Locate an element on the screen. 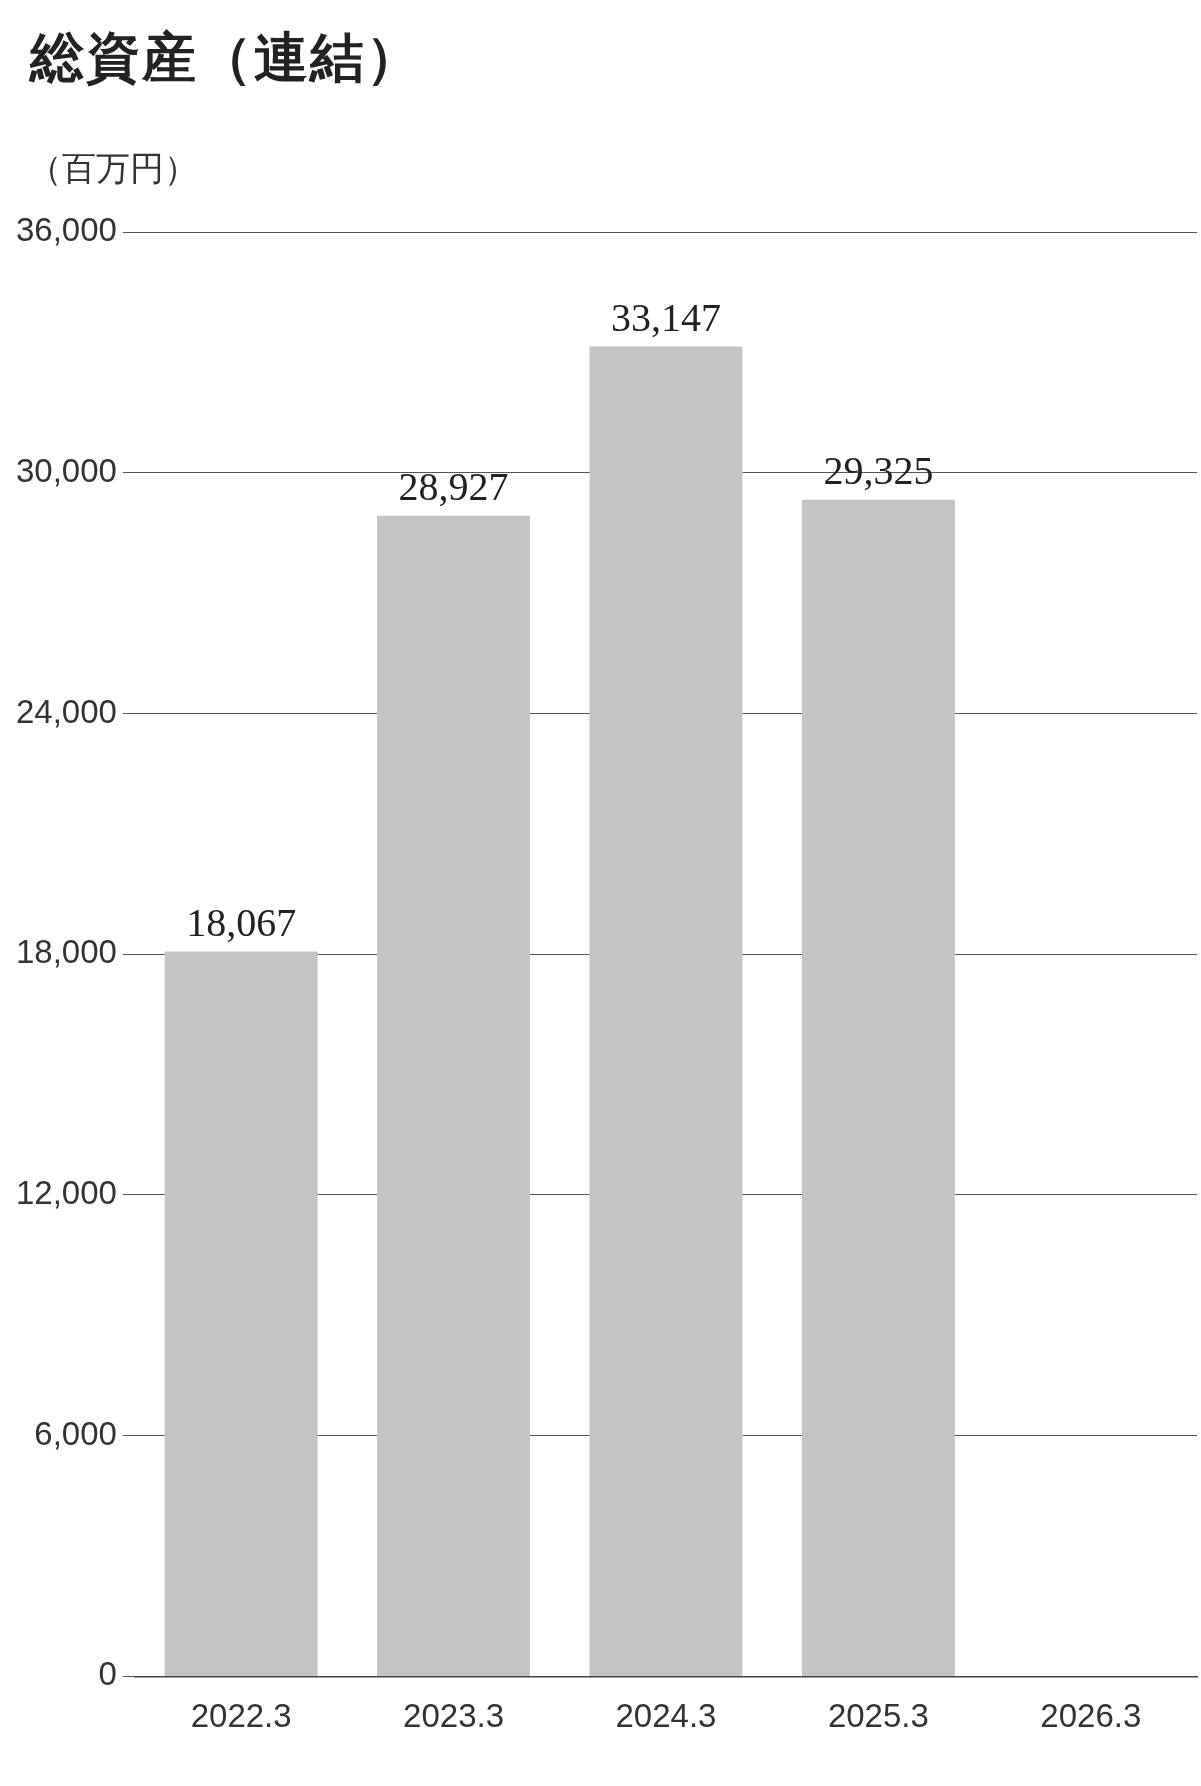  y-tick-label: 30,000 is located at coordinates (66, 470).